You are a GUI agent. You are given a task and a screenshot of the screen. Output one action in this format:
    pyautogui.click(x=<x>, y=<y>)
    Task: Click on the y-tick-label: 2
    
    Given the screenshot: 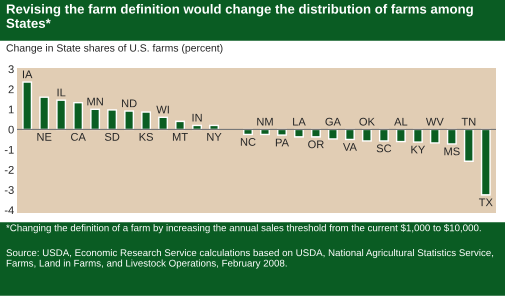 What is the action you would take?
    pyautogui.click(x=11, y=89)
    